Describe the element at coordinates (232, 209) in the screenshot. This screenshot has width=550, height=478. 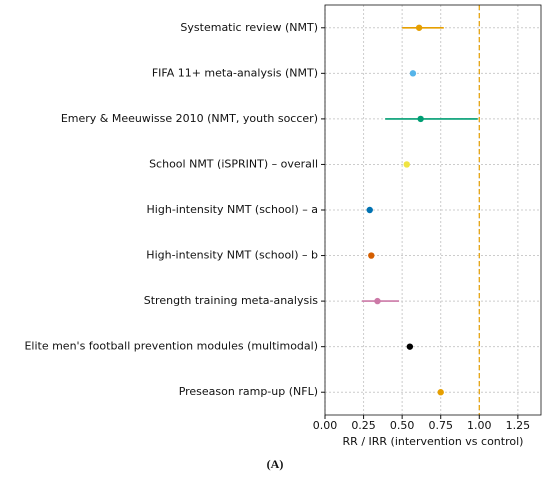
I see `y-tick-label: High-intensity NMT (school) – a` at that location.